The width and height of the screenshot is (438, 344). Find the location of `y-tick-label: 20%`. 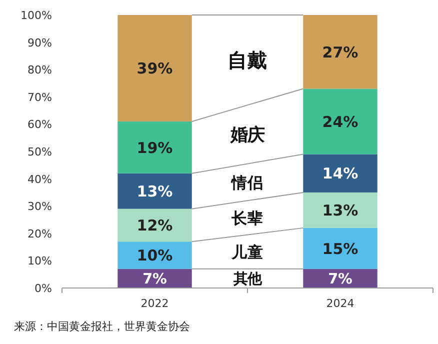

y-tick-label: 20% is located at coordinates (40, 233).